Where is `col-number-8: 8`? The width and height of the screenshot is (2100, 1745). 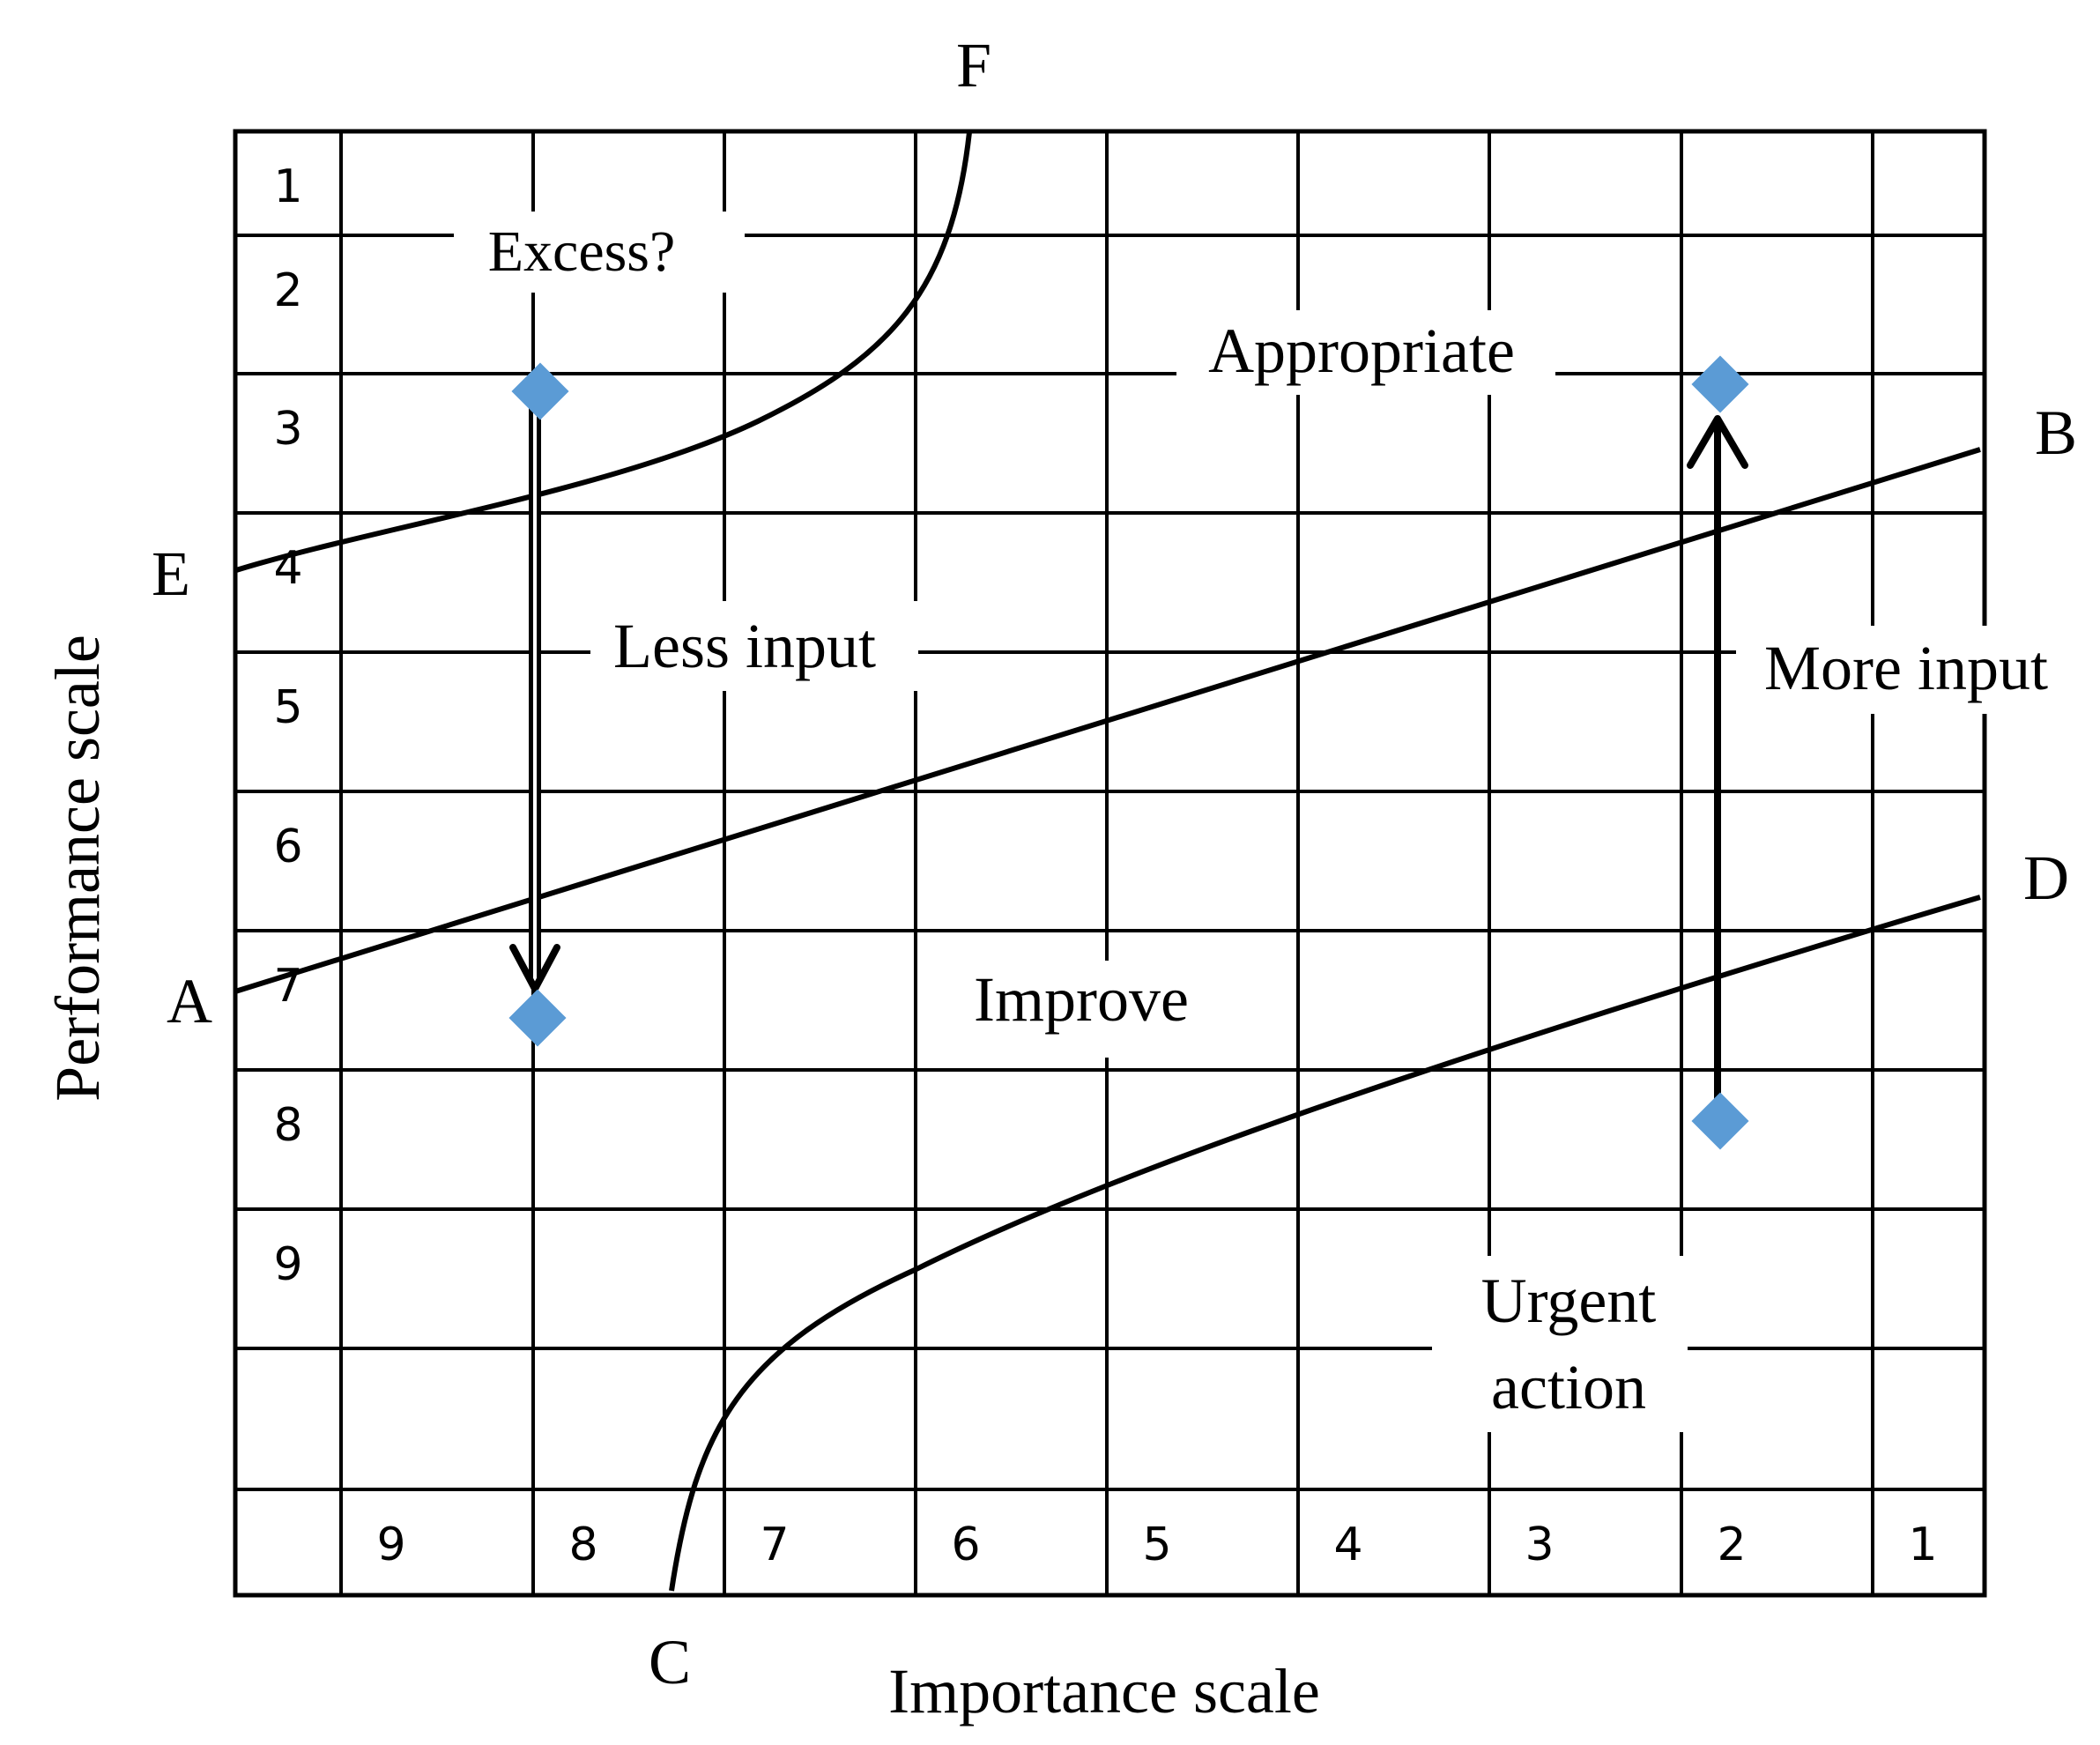
col-number-8: 8 is located at coordinates (582, 1545).